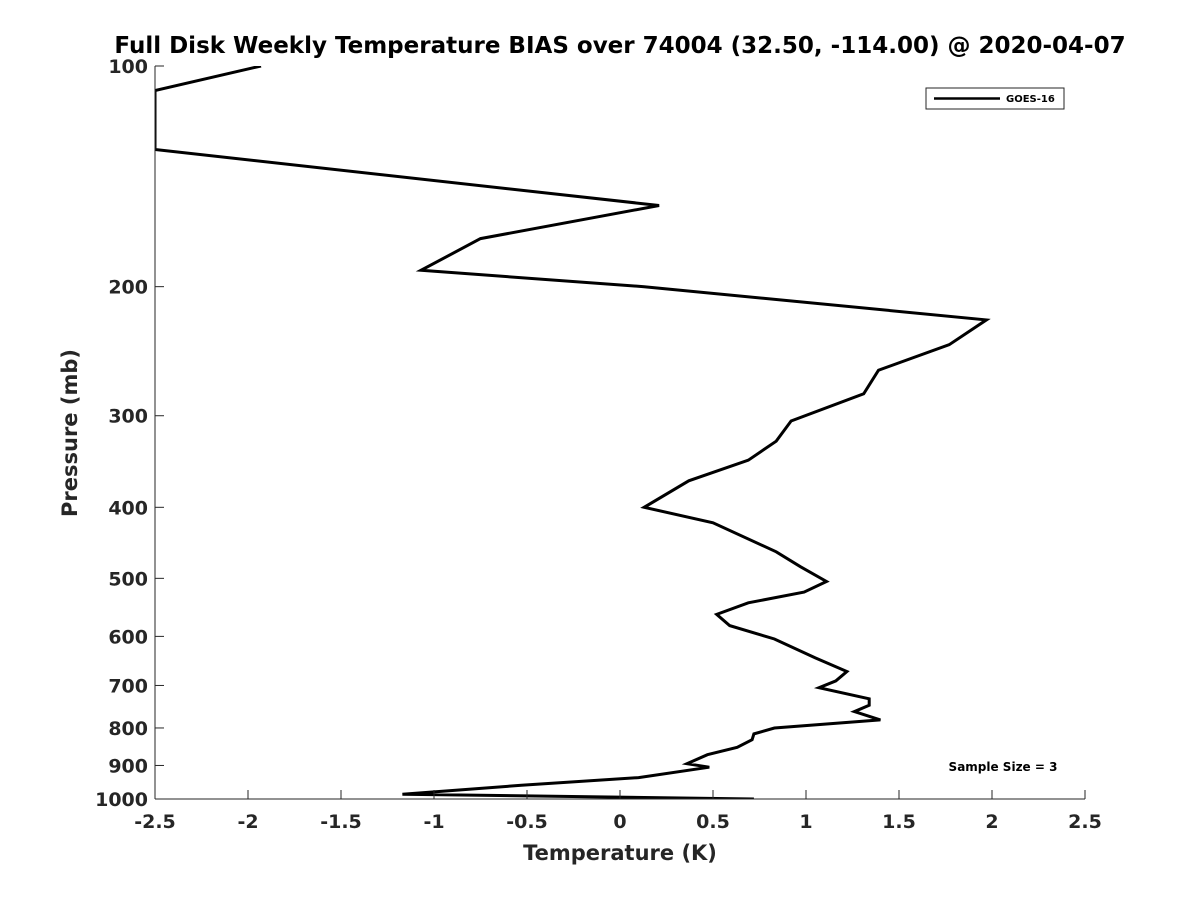 Image resolution: width=1200 pixels, height=900 pixels. Describe the element at coordinates (619, 822) in the screenshot. I see `x-tick-label: 0` at that location.